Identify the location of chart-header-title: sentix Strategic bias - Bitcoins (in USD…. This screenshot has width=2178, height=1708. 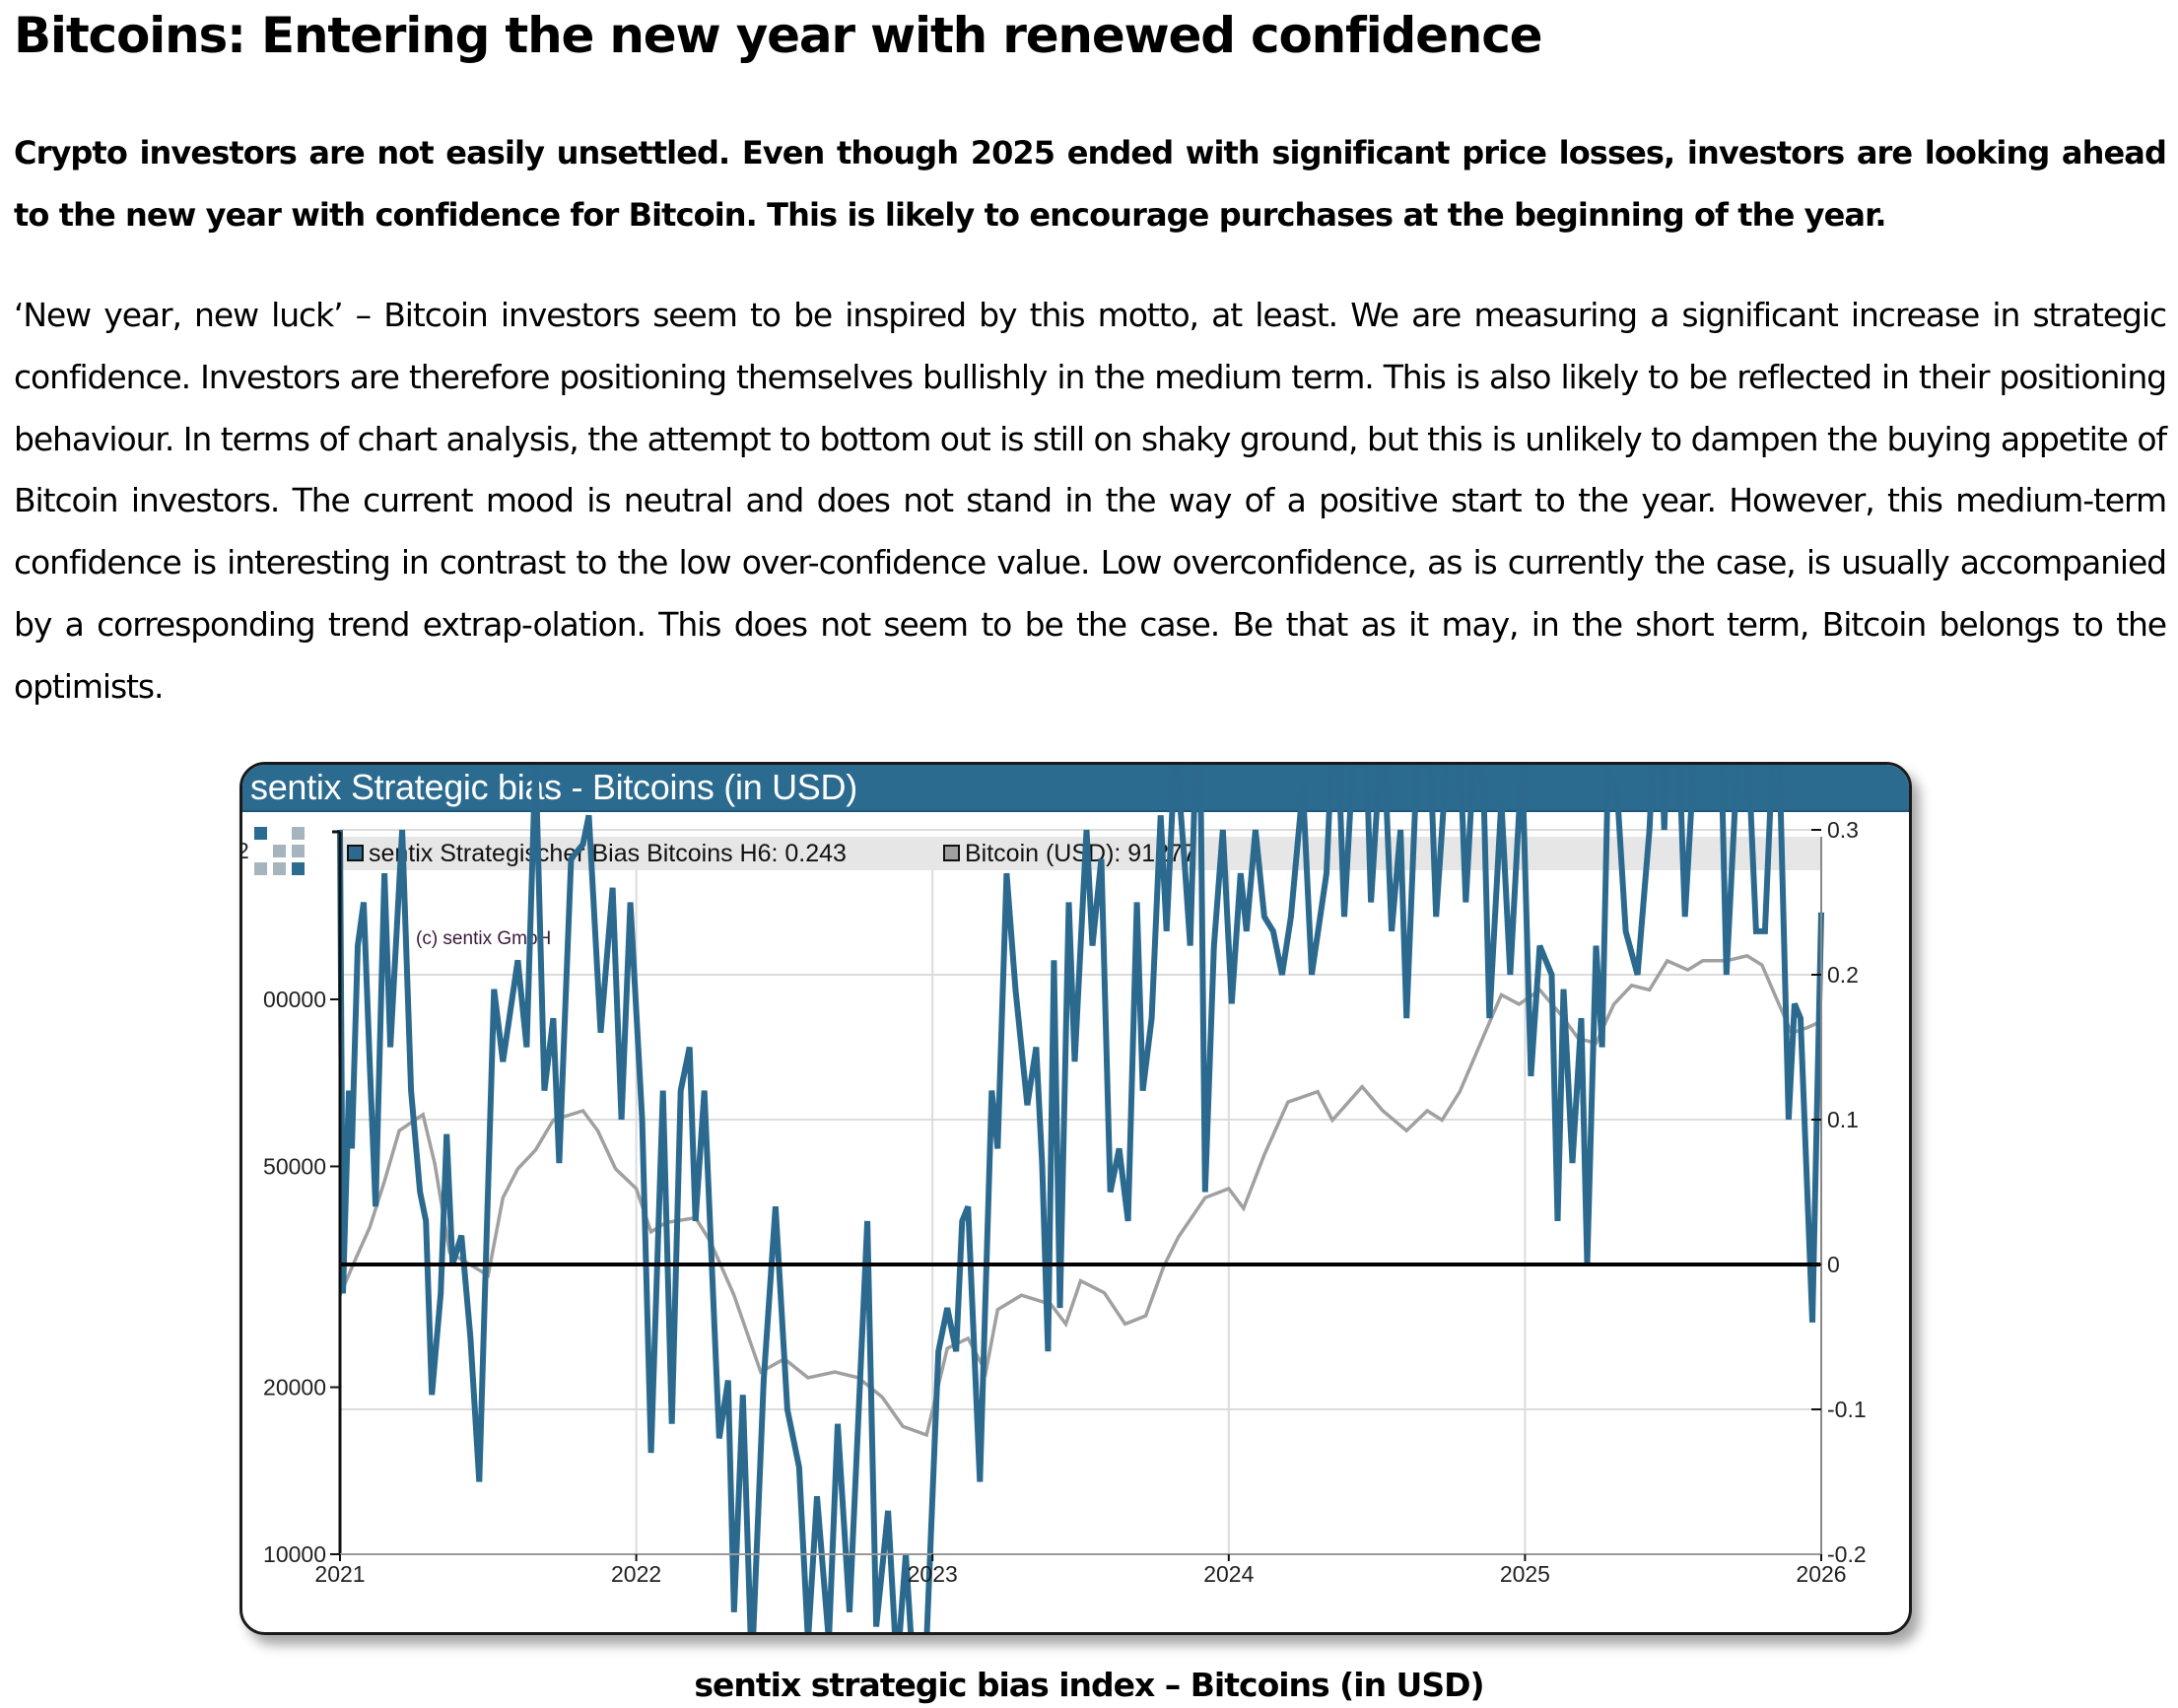
(553, 787).